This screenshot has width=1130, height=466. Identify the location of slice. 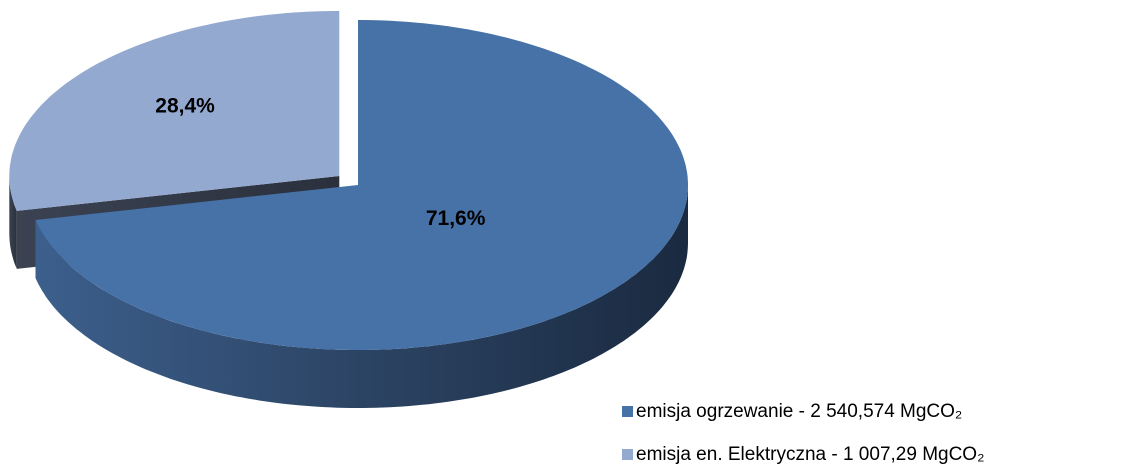
(174, 111).